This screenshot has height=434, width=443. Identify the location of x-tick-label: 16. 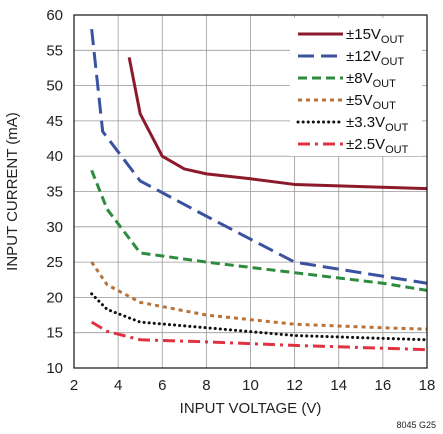
(383, 385).